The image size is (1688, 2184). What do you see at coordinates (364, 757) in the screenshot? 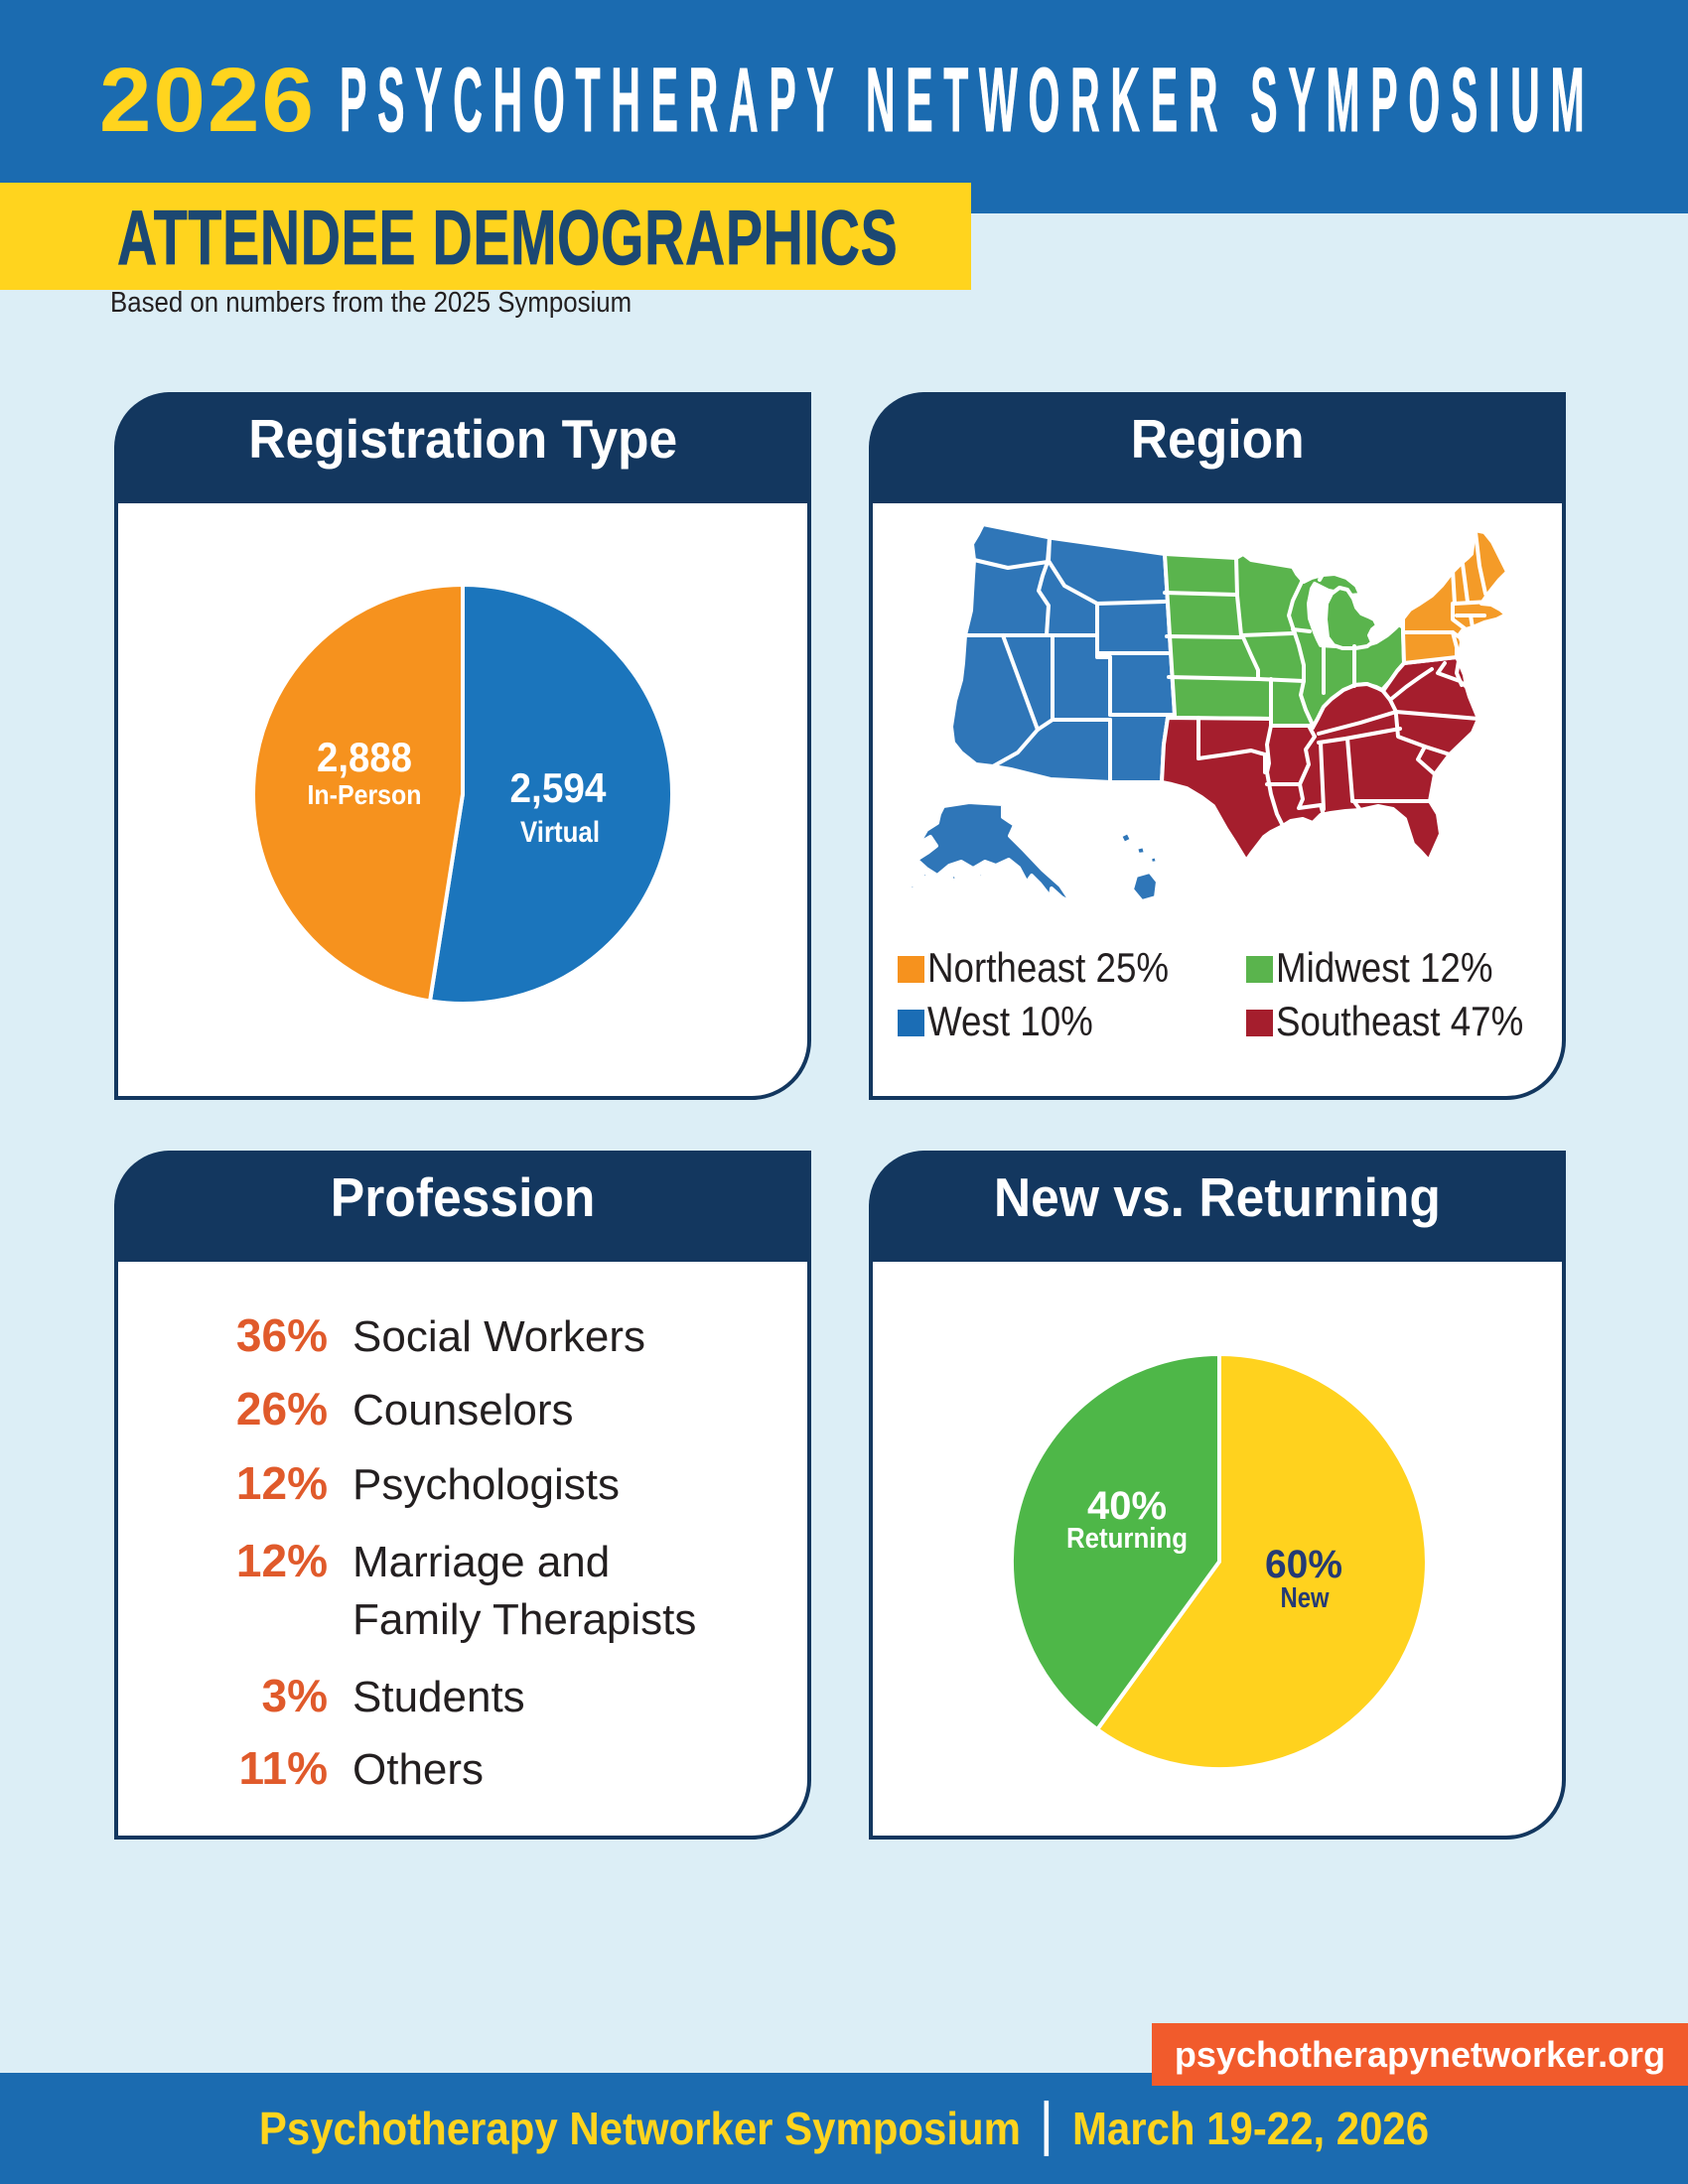
I see `svg-text: 2,888` at bounding box center [364, 757].